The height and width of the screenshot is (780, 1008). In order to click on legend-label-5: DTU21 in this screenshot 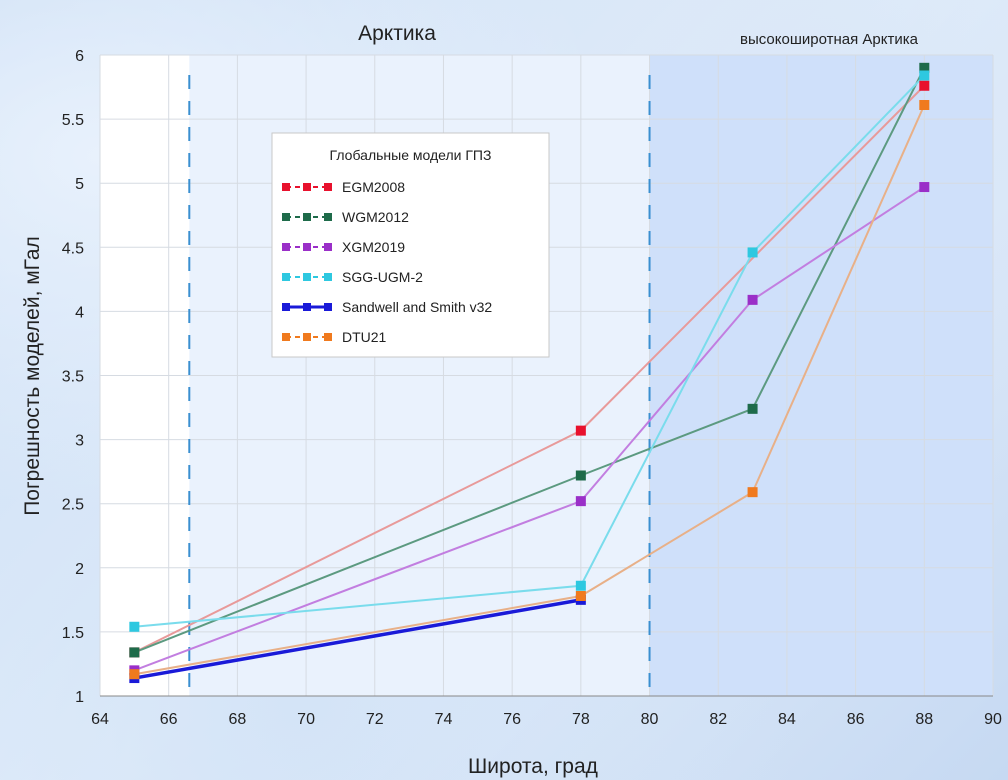, I will do `click(364, 337)`.